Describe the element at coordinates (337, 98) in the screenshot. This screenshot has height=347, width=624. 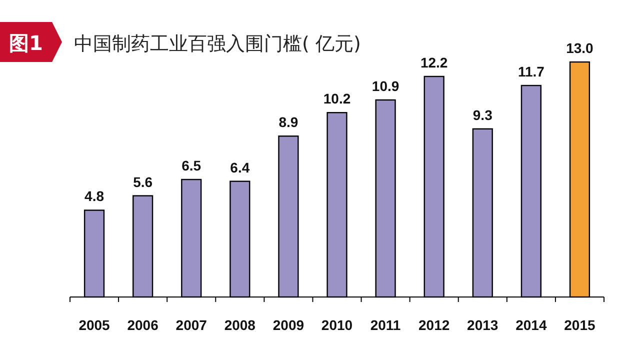
I see `data-label: 10.2` at that location.